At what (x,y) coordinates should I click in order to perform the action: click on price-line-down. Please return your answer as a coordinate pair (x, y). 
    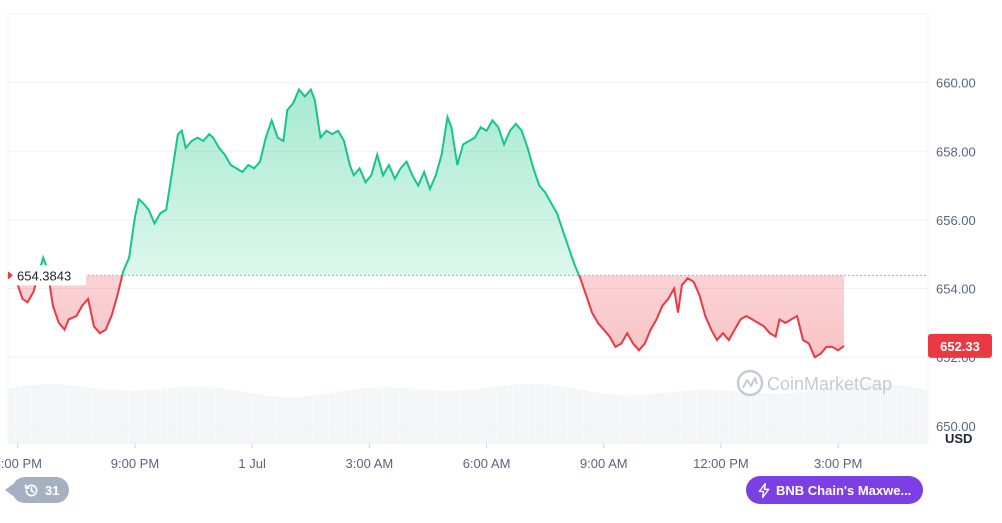
    Looking at the image, I should click on (426, 317).